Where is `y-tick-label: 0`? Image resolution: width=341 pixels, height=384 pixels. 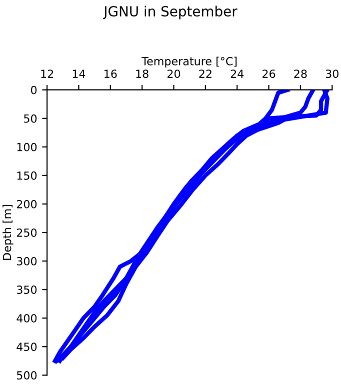 y-tick-label: 0 is located at coordinates (34, 90).